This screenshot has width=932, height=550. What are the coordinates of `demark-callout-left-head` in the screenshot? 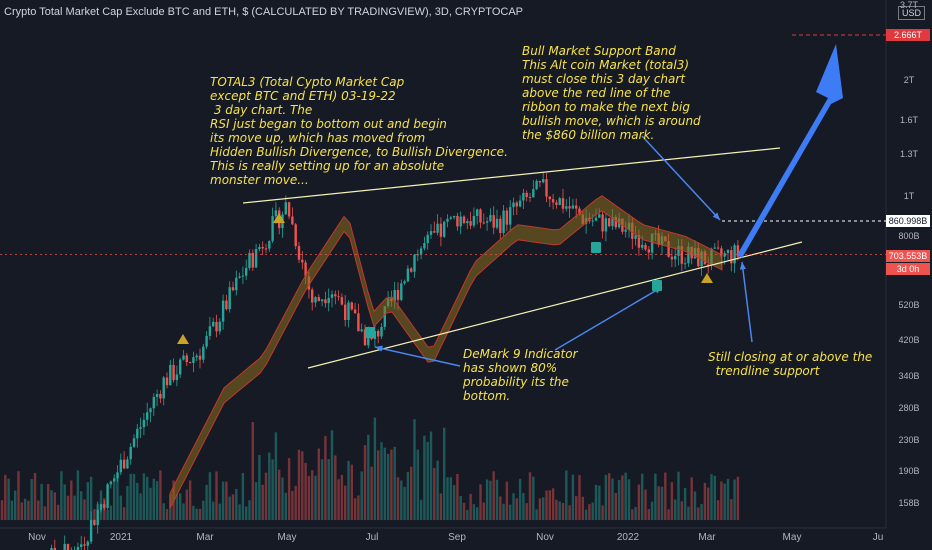 It's located at (379, 348).